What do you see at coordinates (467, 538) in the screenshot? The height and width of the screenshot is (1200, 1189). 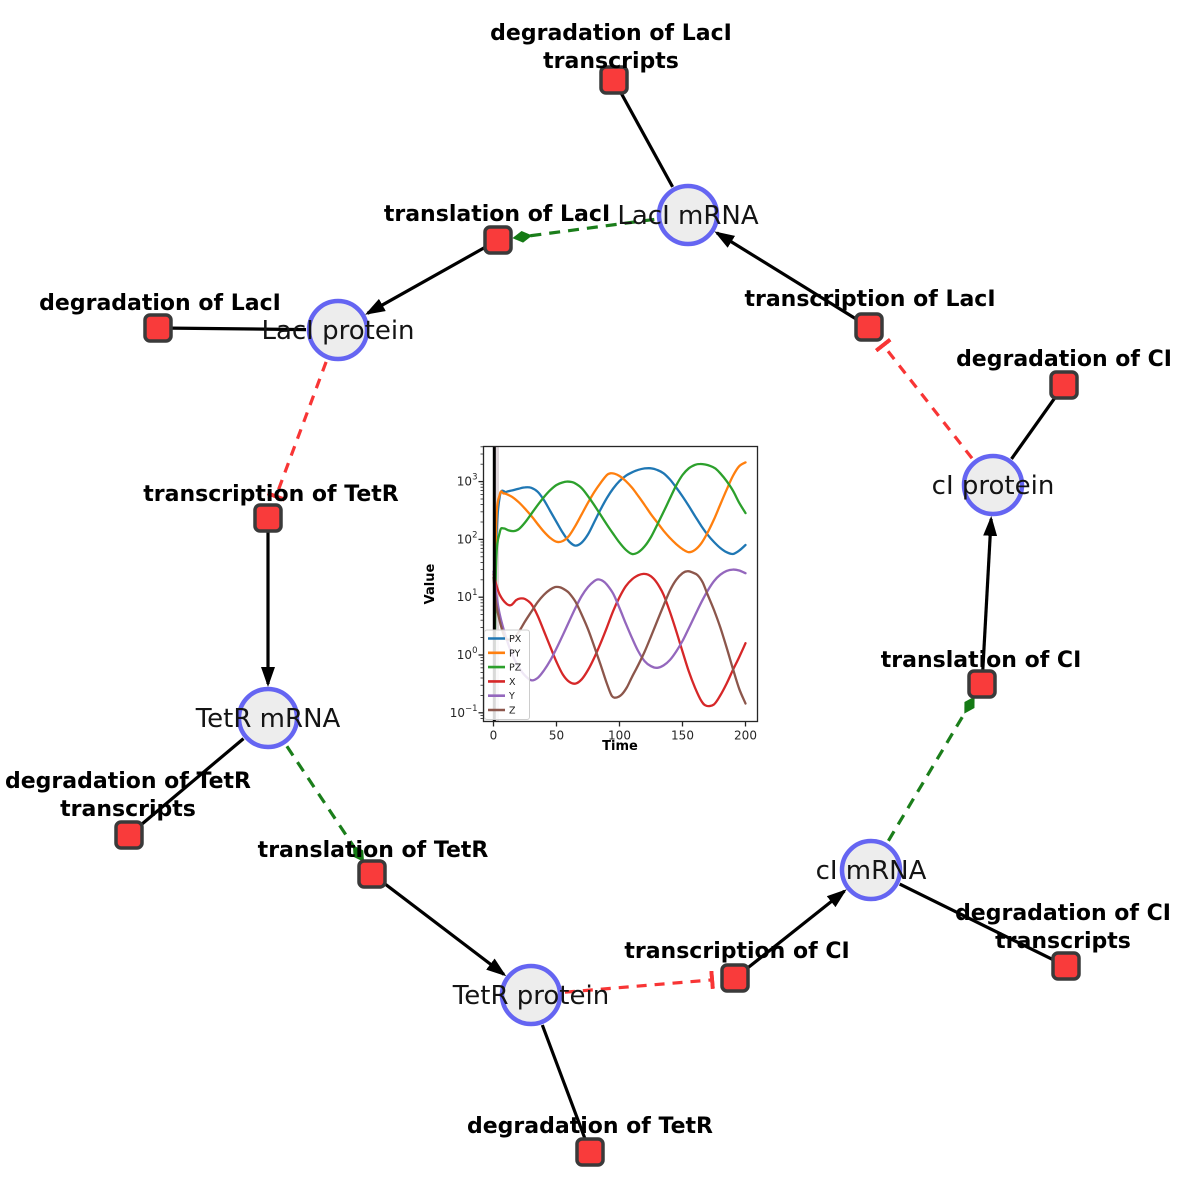 I see `y-tick-label: 10²` at bounding box center [467, 538].